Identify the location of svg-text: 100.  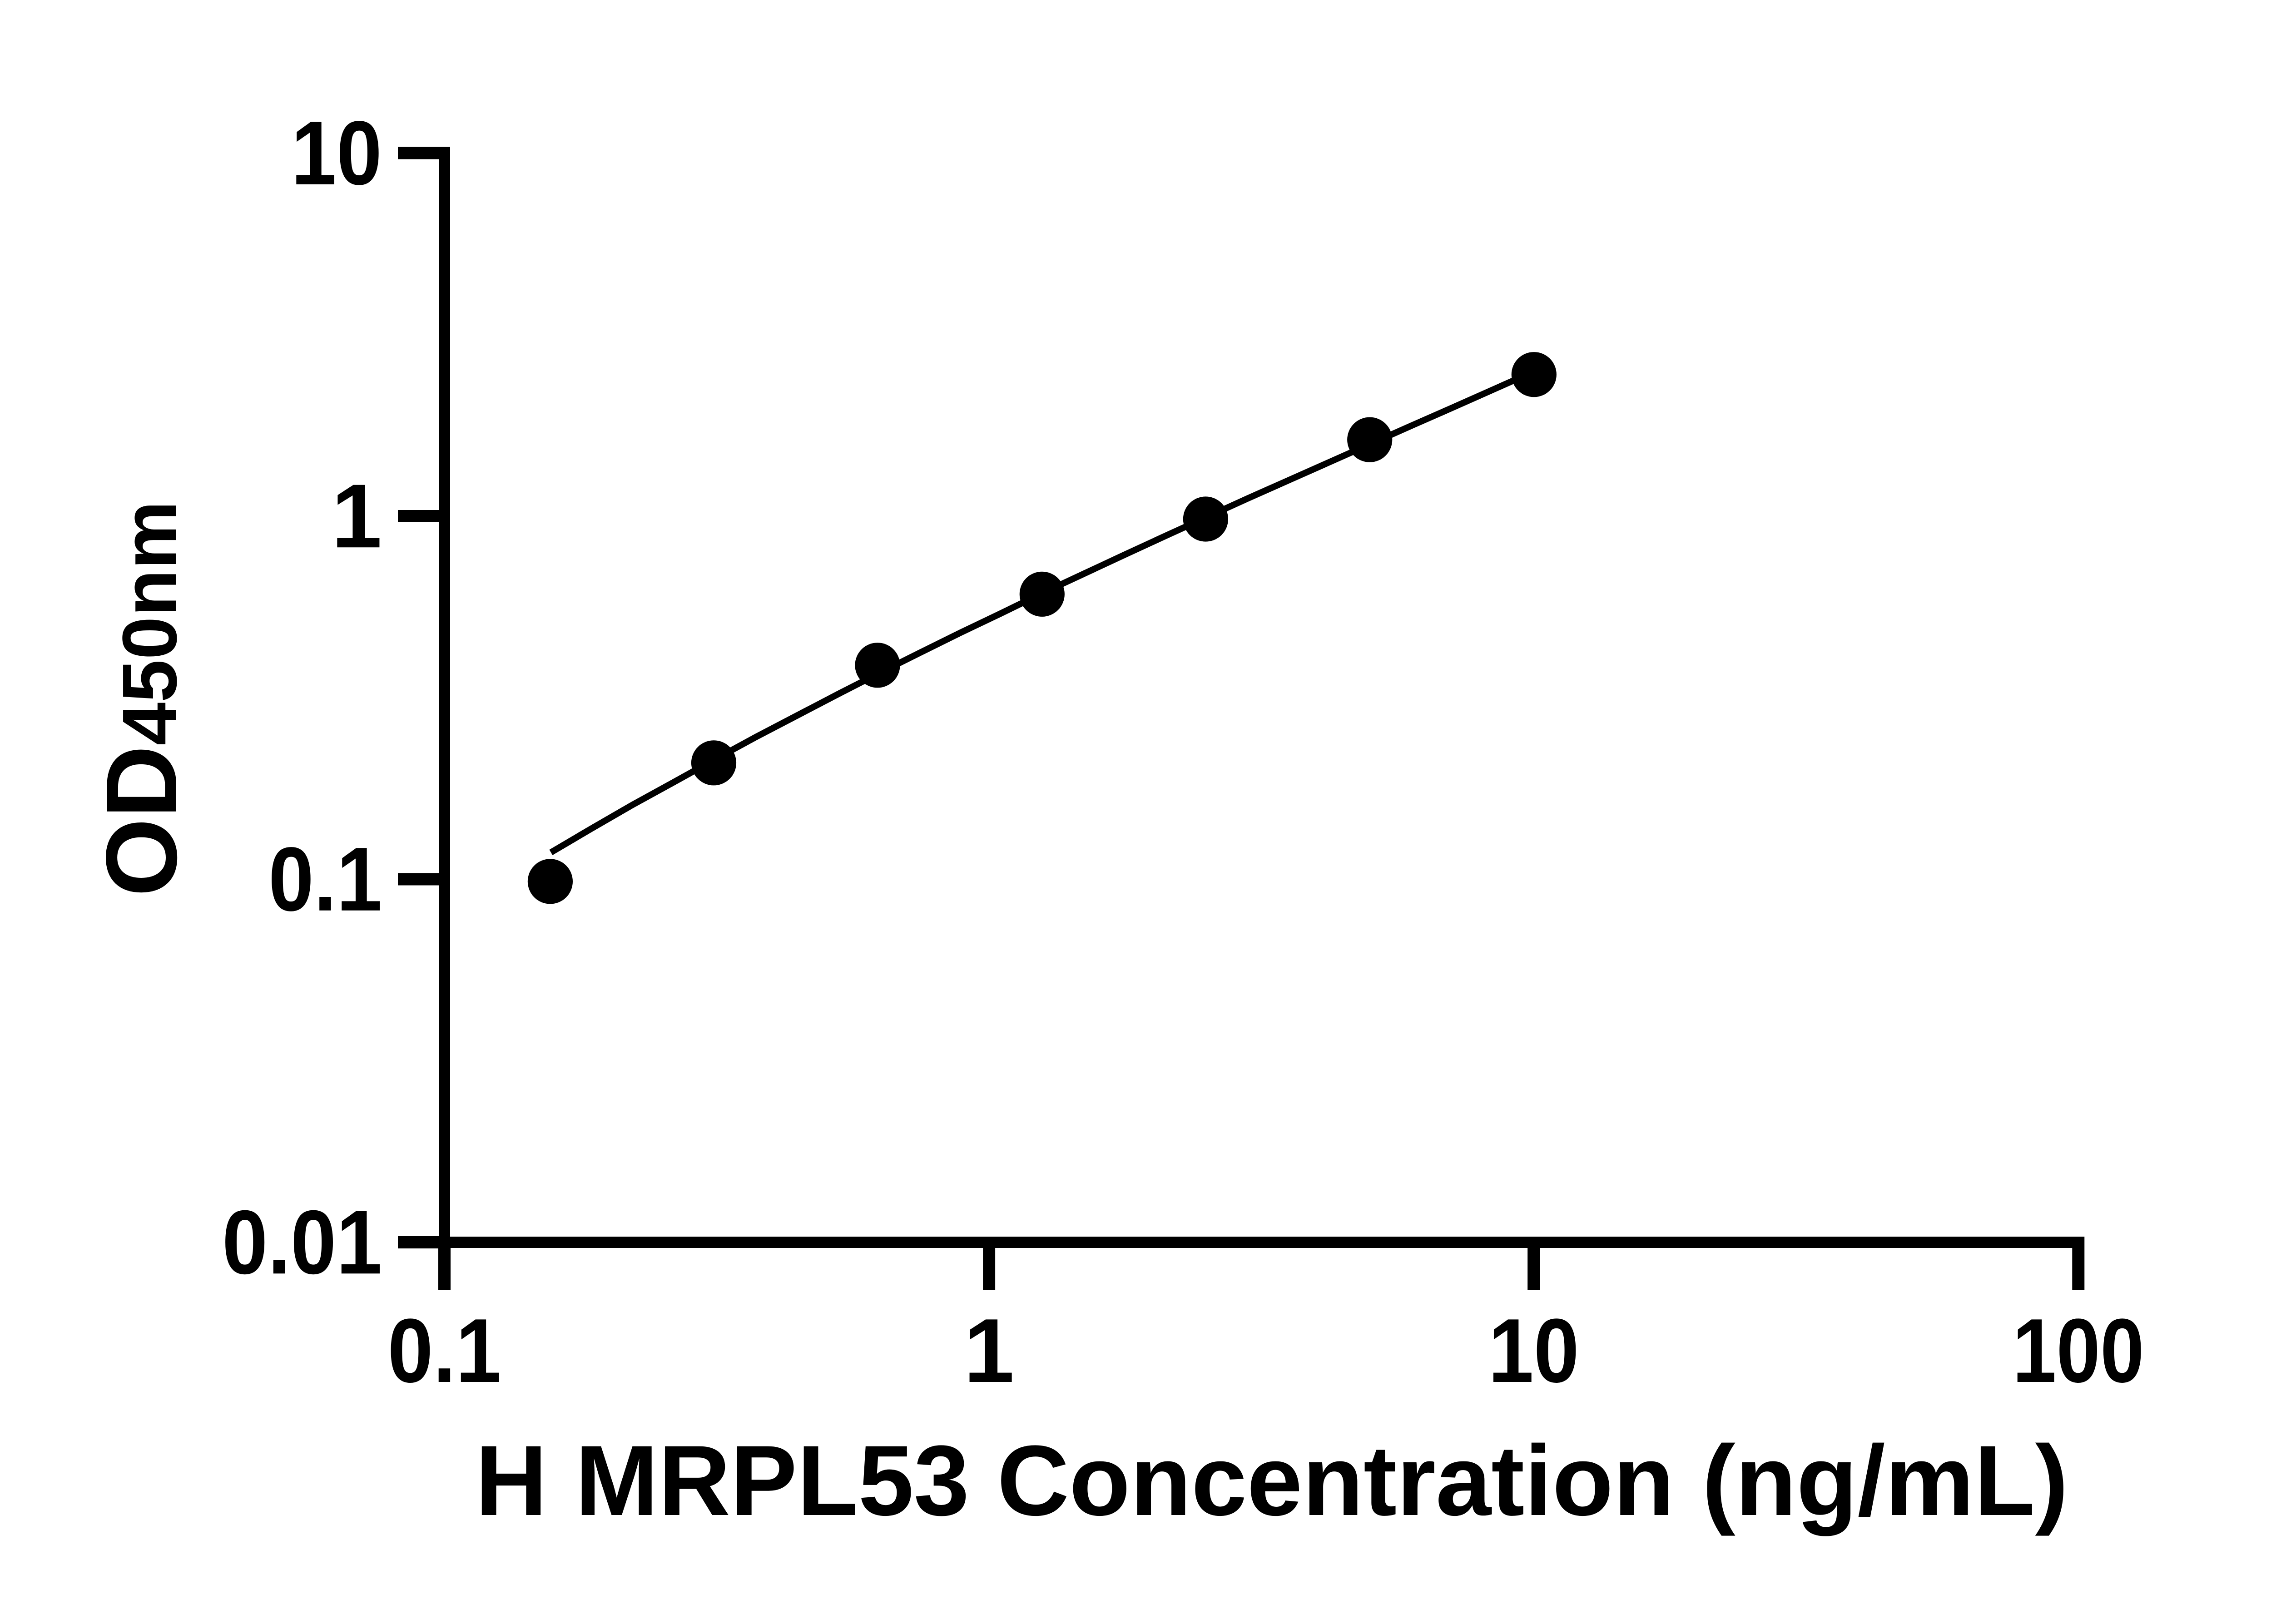
(2078, 1350).